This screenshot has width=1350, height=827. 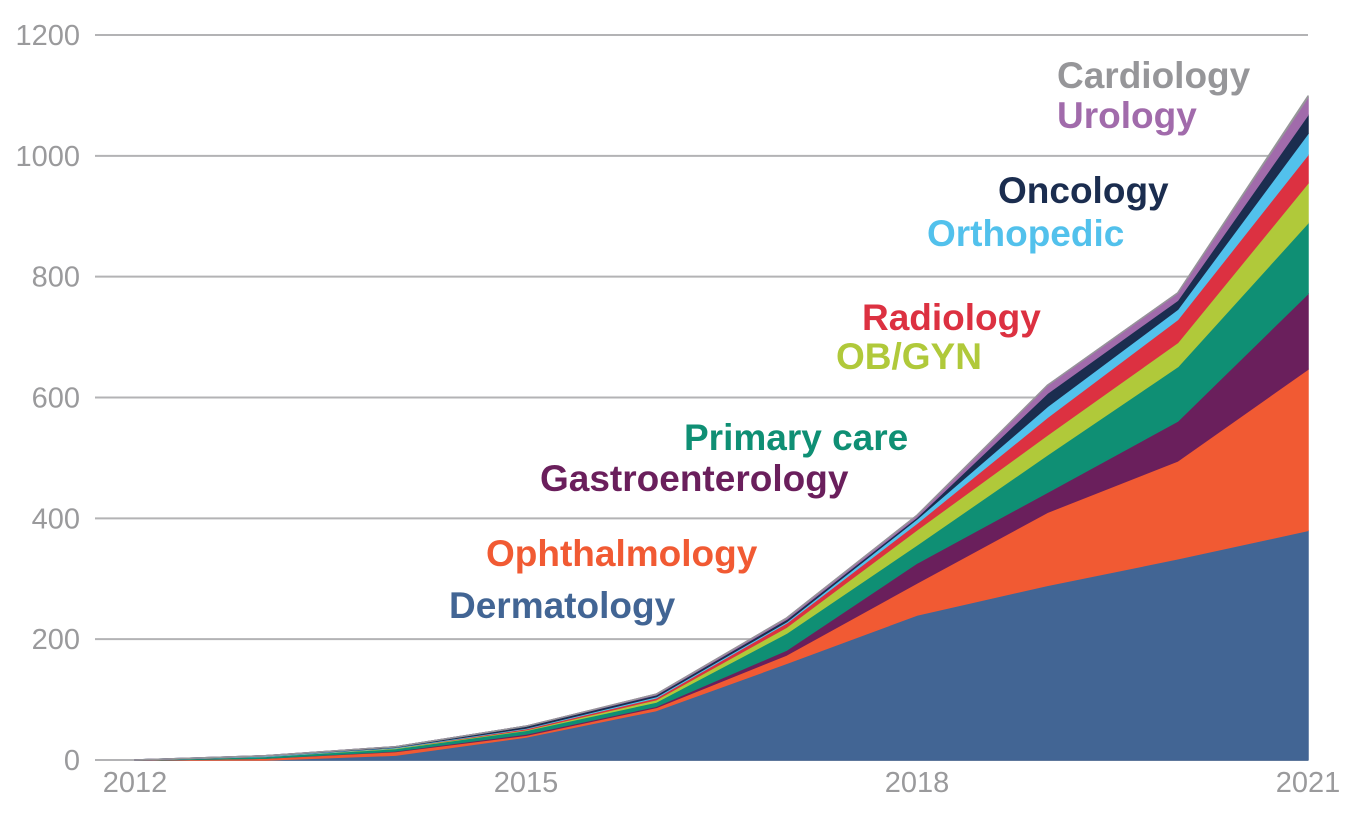 I want to click on x-tick-label: 2012, so click(x=135, y=783).